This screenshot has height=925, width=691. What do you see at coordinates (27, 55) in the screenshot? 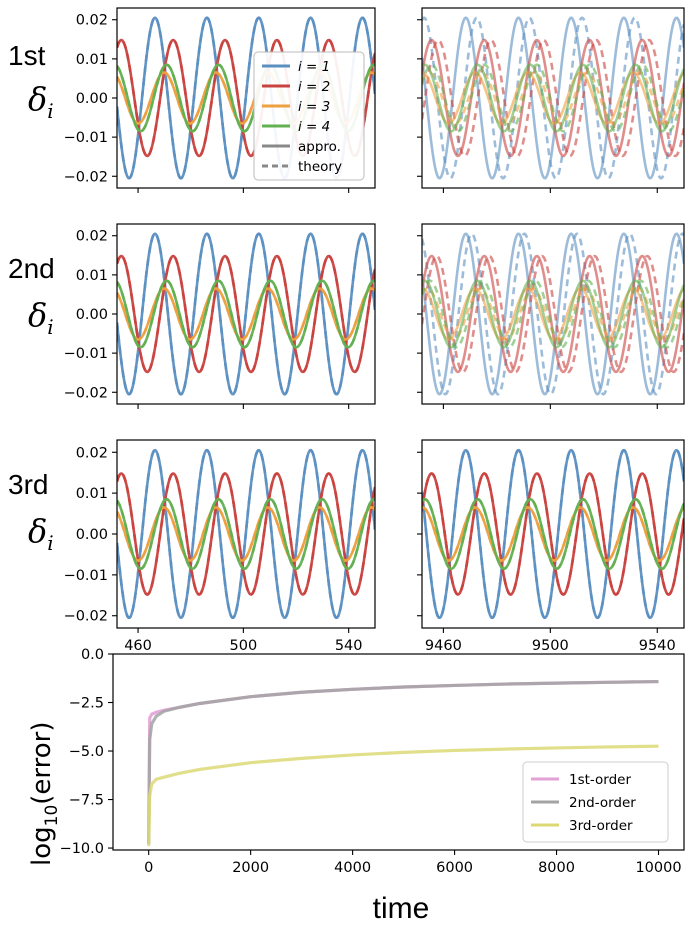
I see `row-label-1st: 1st` at bounding box center [27, 55].